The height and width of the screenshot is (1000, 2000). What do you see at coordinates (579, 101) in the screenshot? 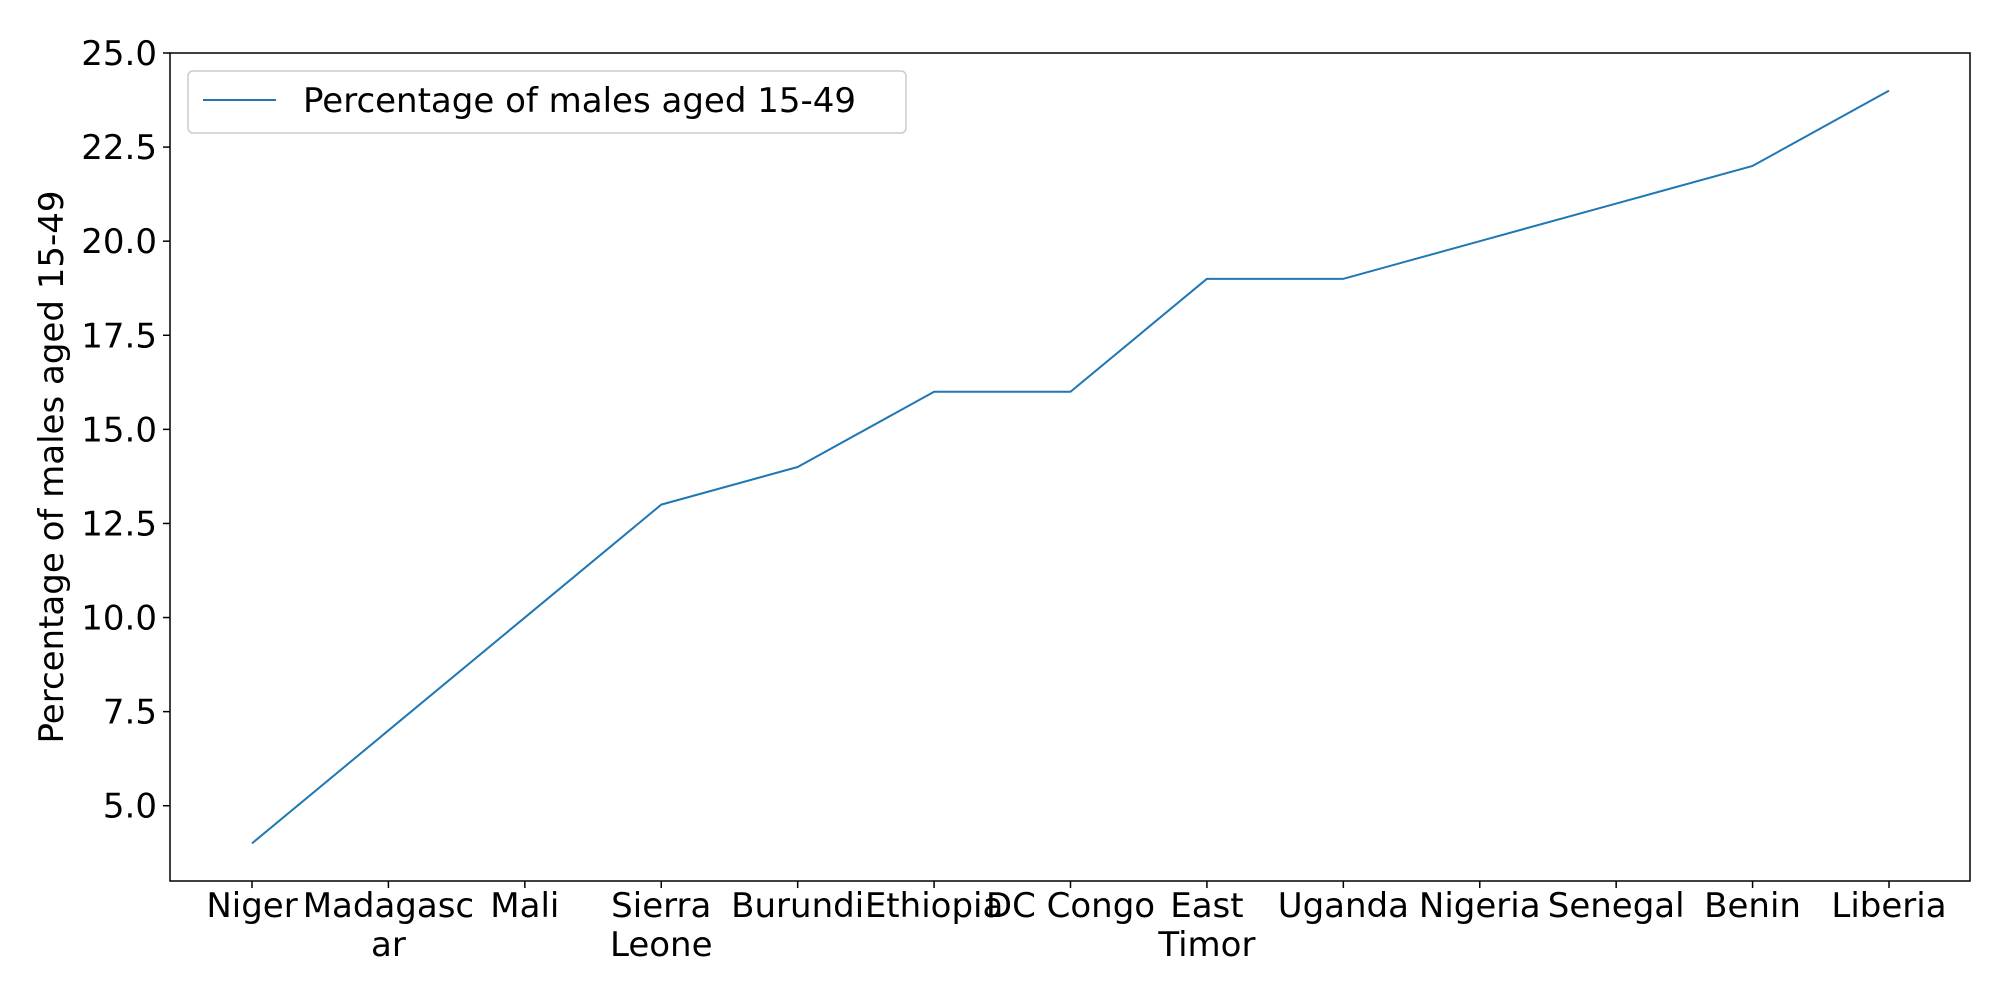
I see `legend-label: Percentage of males aged 15-49` at bounding box center [579, 101].